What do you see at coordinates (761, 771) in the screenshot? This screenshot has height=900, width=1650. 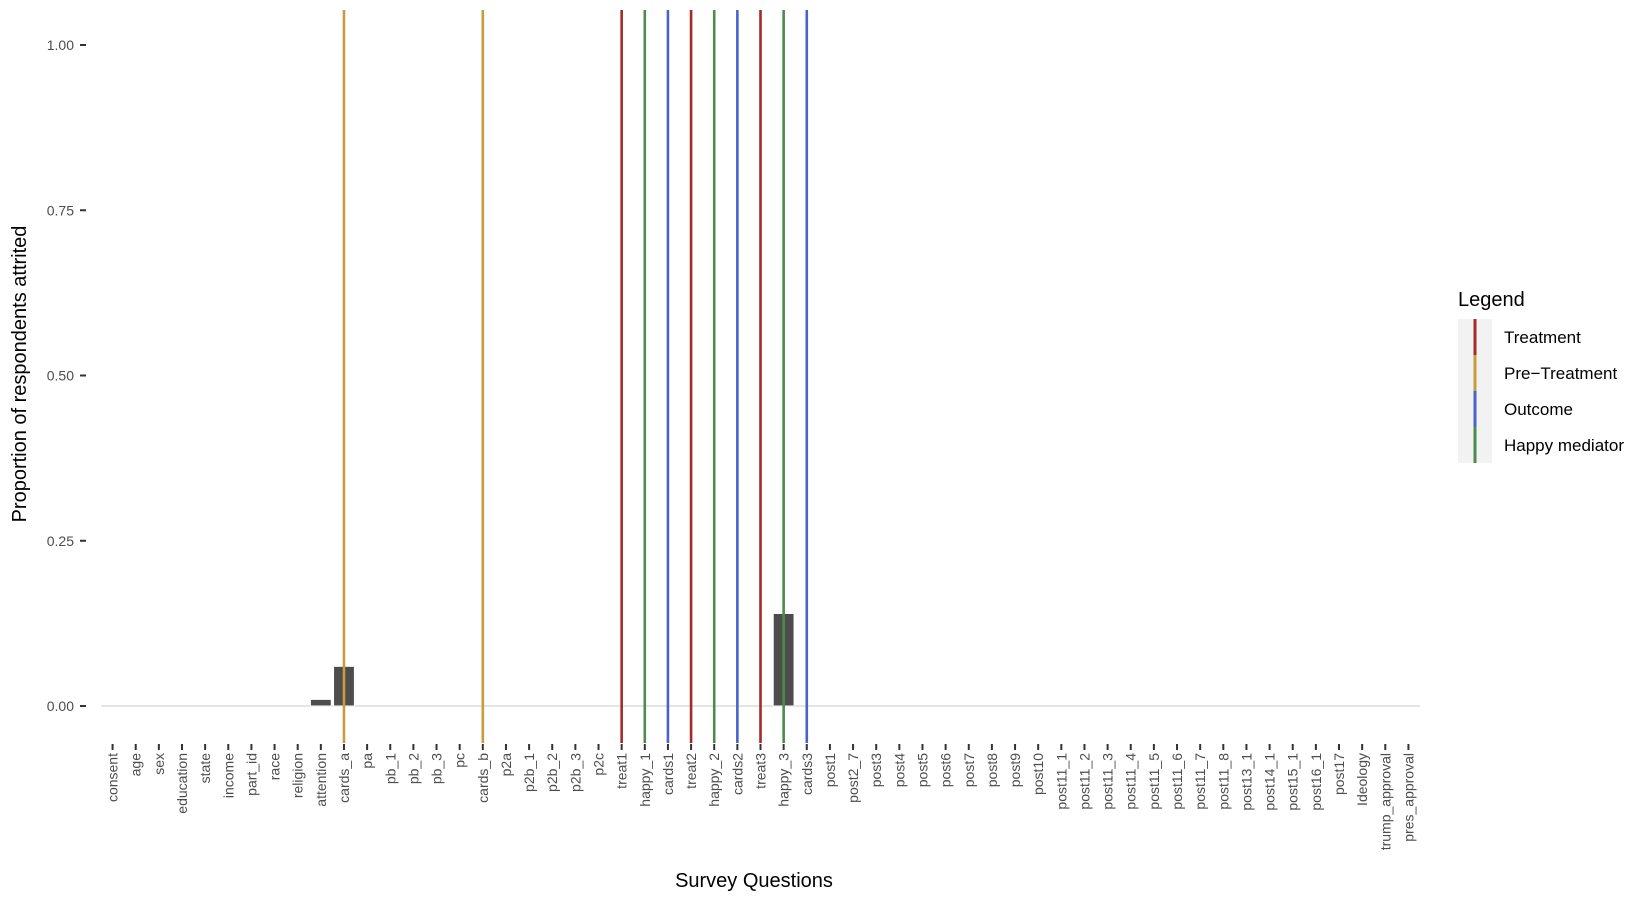 I see `x-tick-label-treat3: treat3` at bounding box center [761, 771].